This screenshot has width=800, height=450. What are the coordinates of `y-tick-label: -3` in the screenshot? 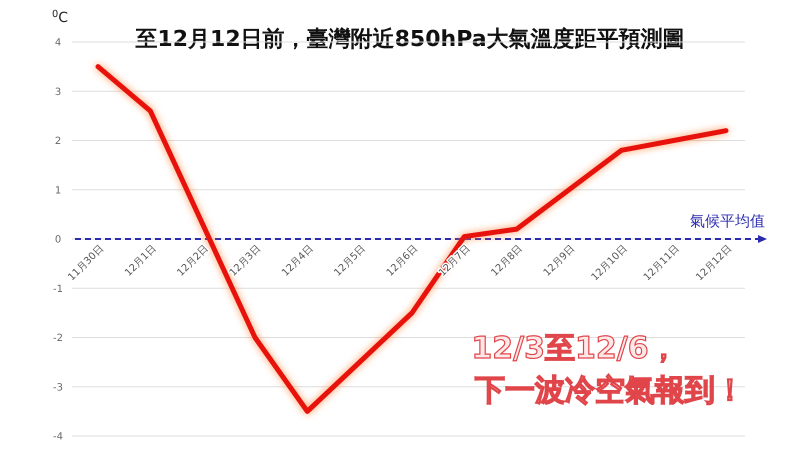 It's located at (58, 388).